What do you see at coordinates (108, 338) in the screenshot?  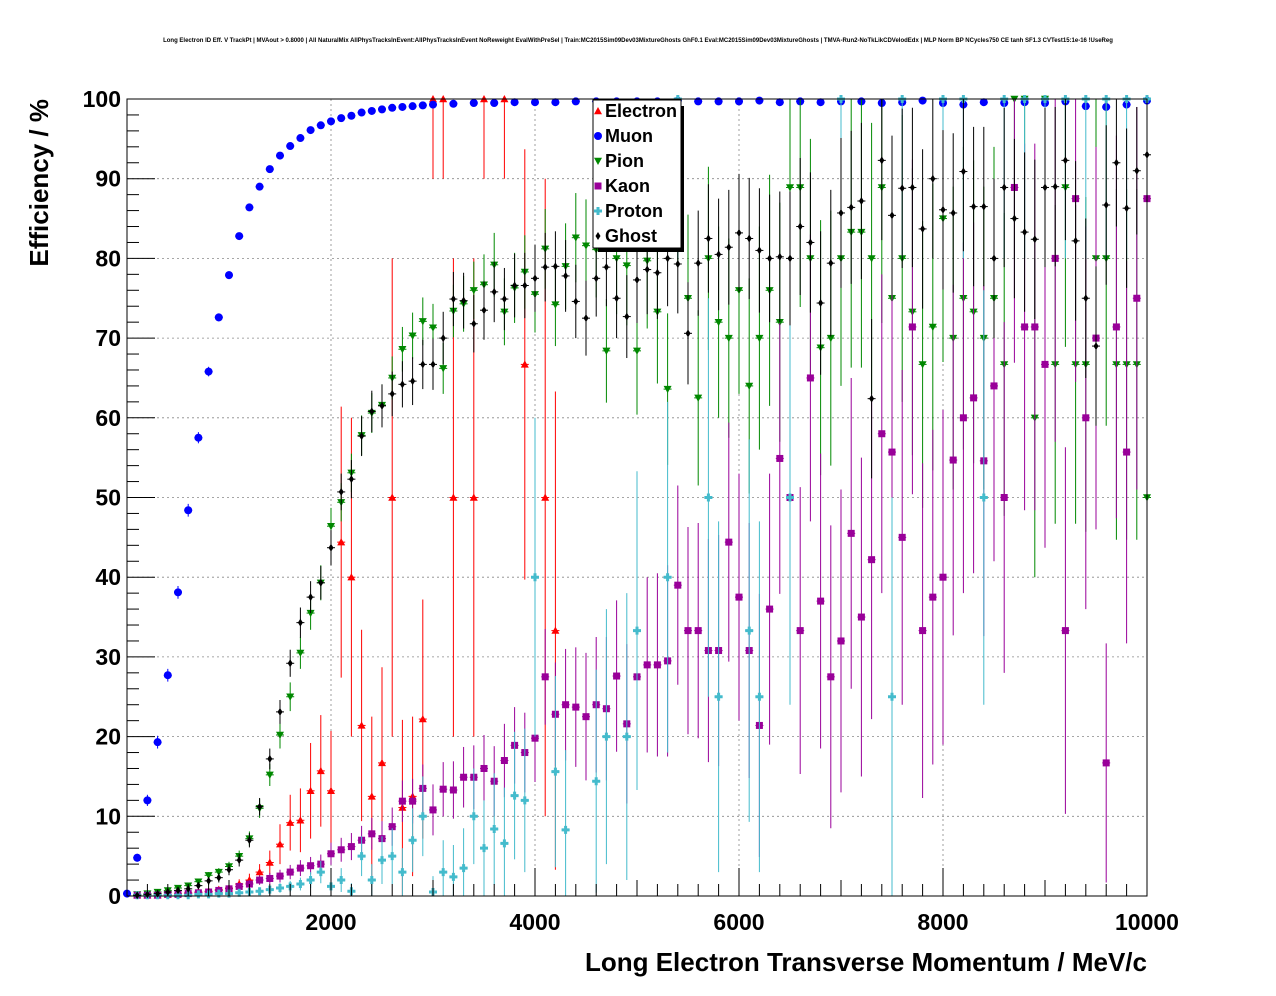 I see `y-tick-label: 70` at bounding box center [108, 338].